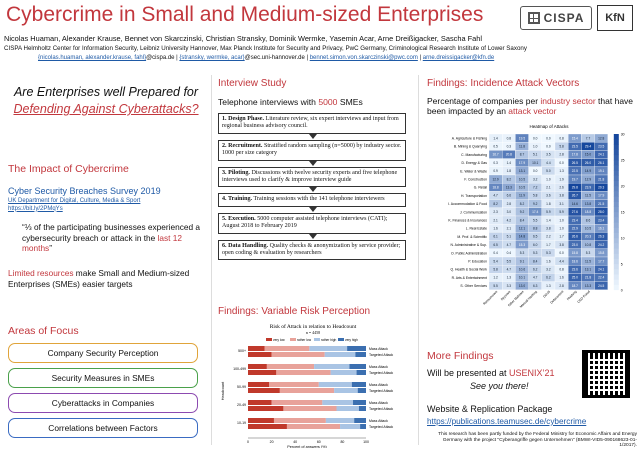 Image resolution: width=640 pixels, height=453 pixels. Describe the element at coordinates (535, 270) in the screenshot. I see `heatmap-cell-value: 6.2` at that location.